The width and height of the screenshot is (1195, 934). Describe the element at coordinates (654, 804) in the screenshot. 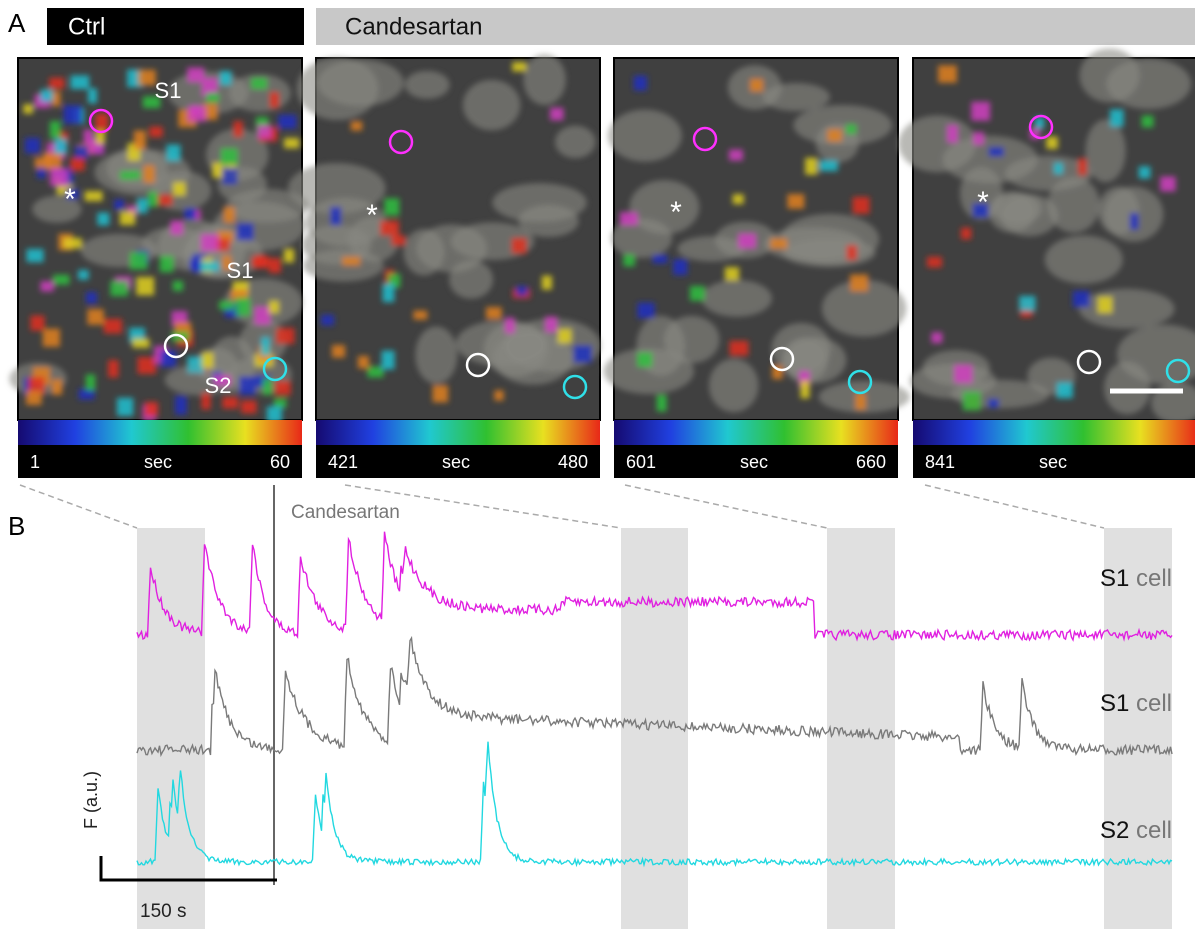

I see `trace` at that location.